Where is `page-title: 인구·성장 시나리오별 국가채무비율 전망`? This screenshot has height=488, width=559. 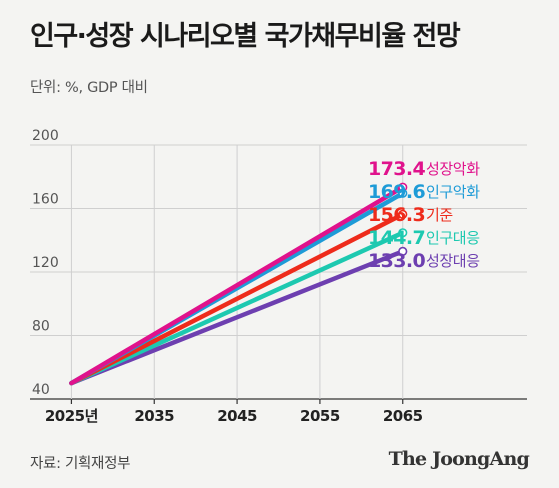
page-title: 인구·성장 시나리오별 국가채무비율 전망 is located at coordinates (245, 36).